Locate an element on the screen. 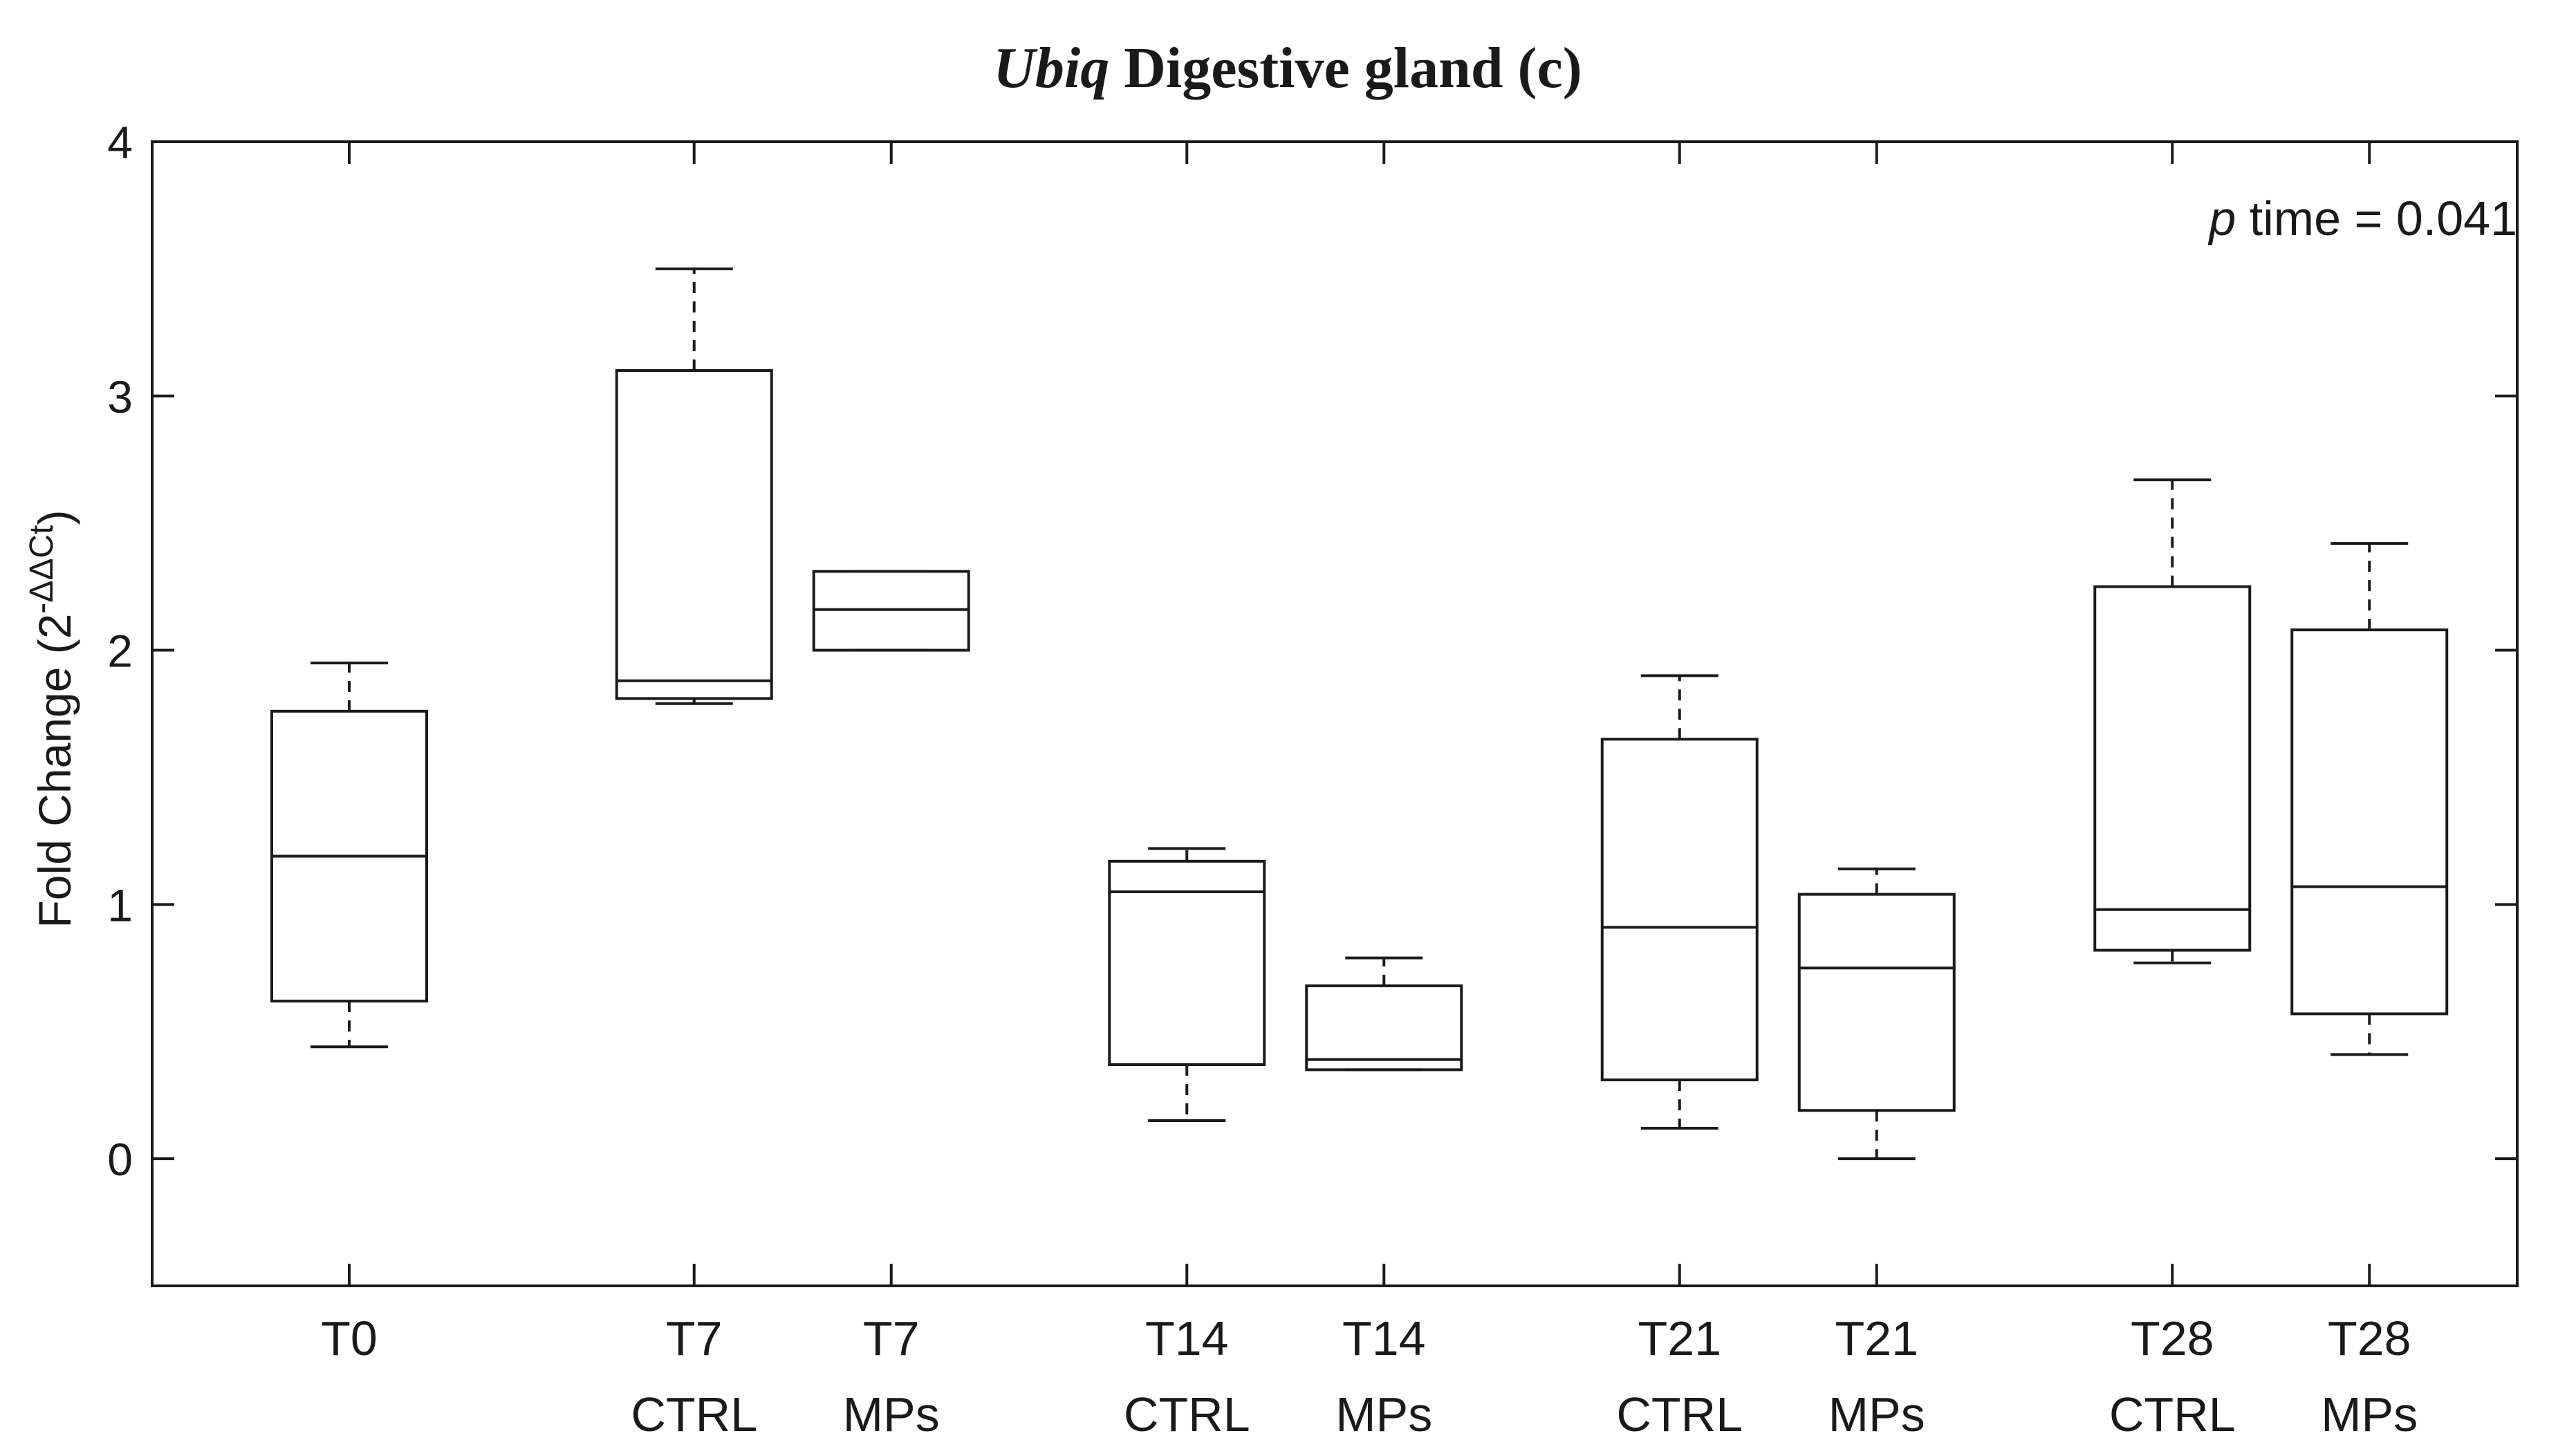 The image size is (2576, 1449). box-t28-ctrl is located at coordinates (2172, 721).